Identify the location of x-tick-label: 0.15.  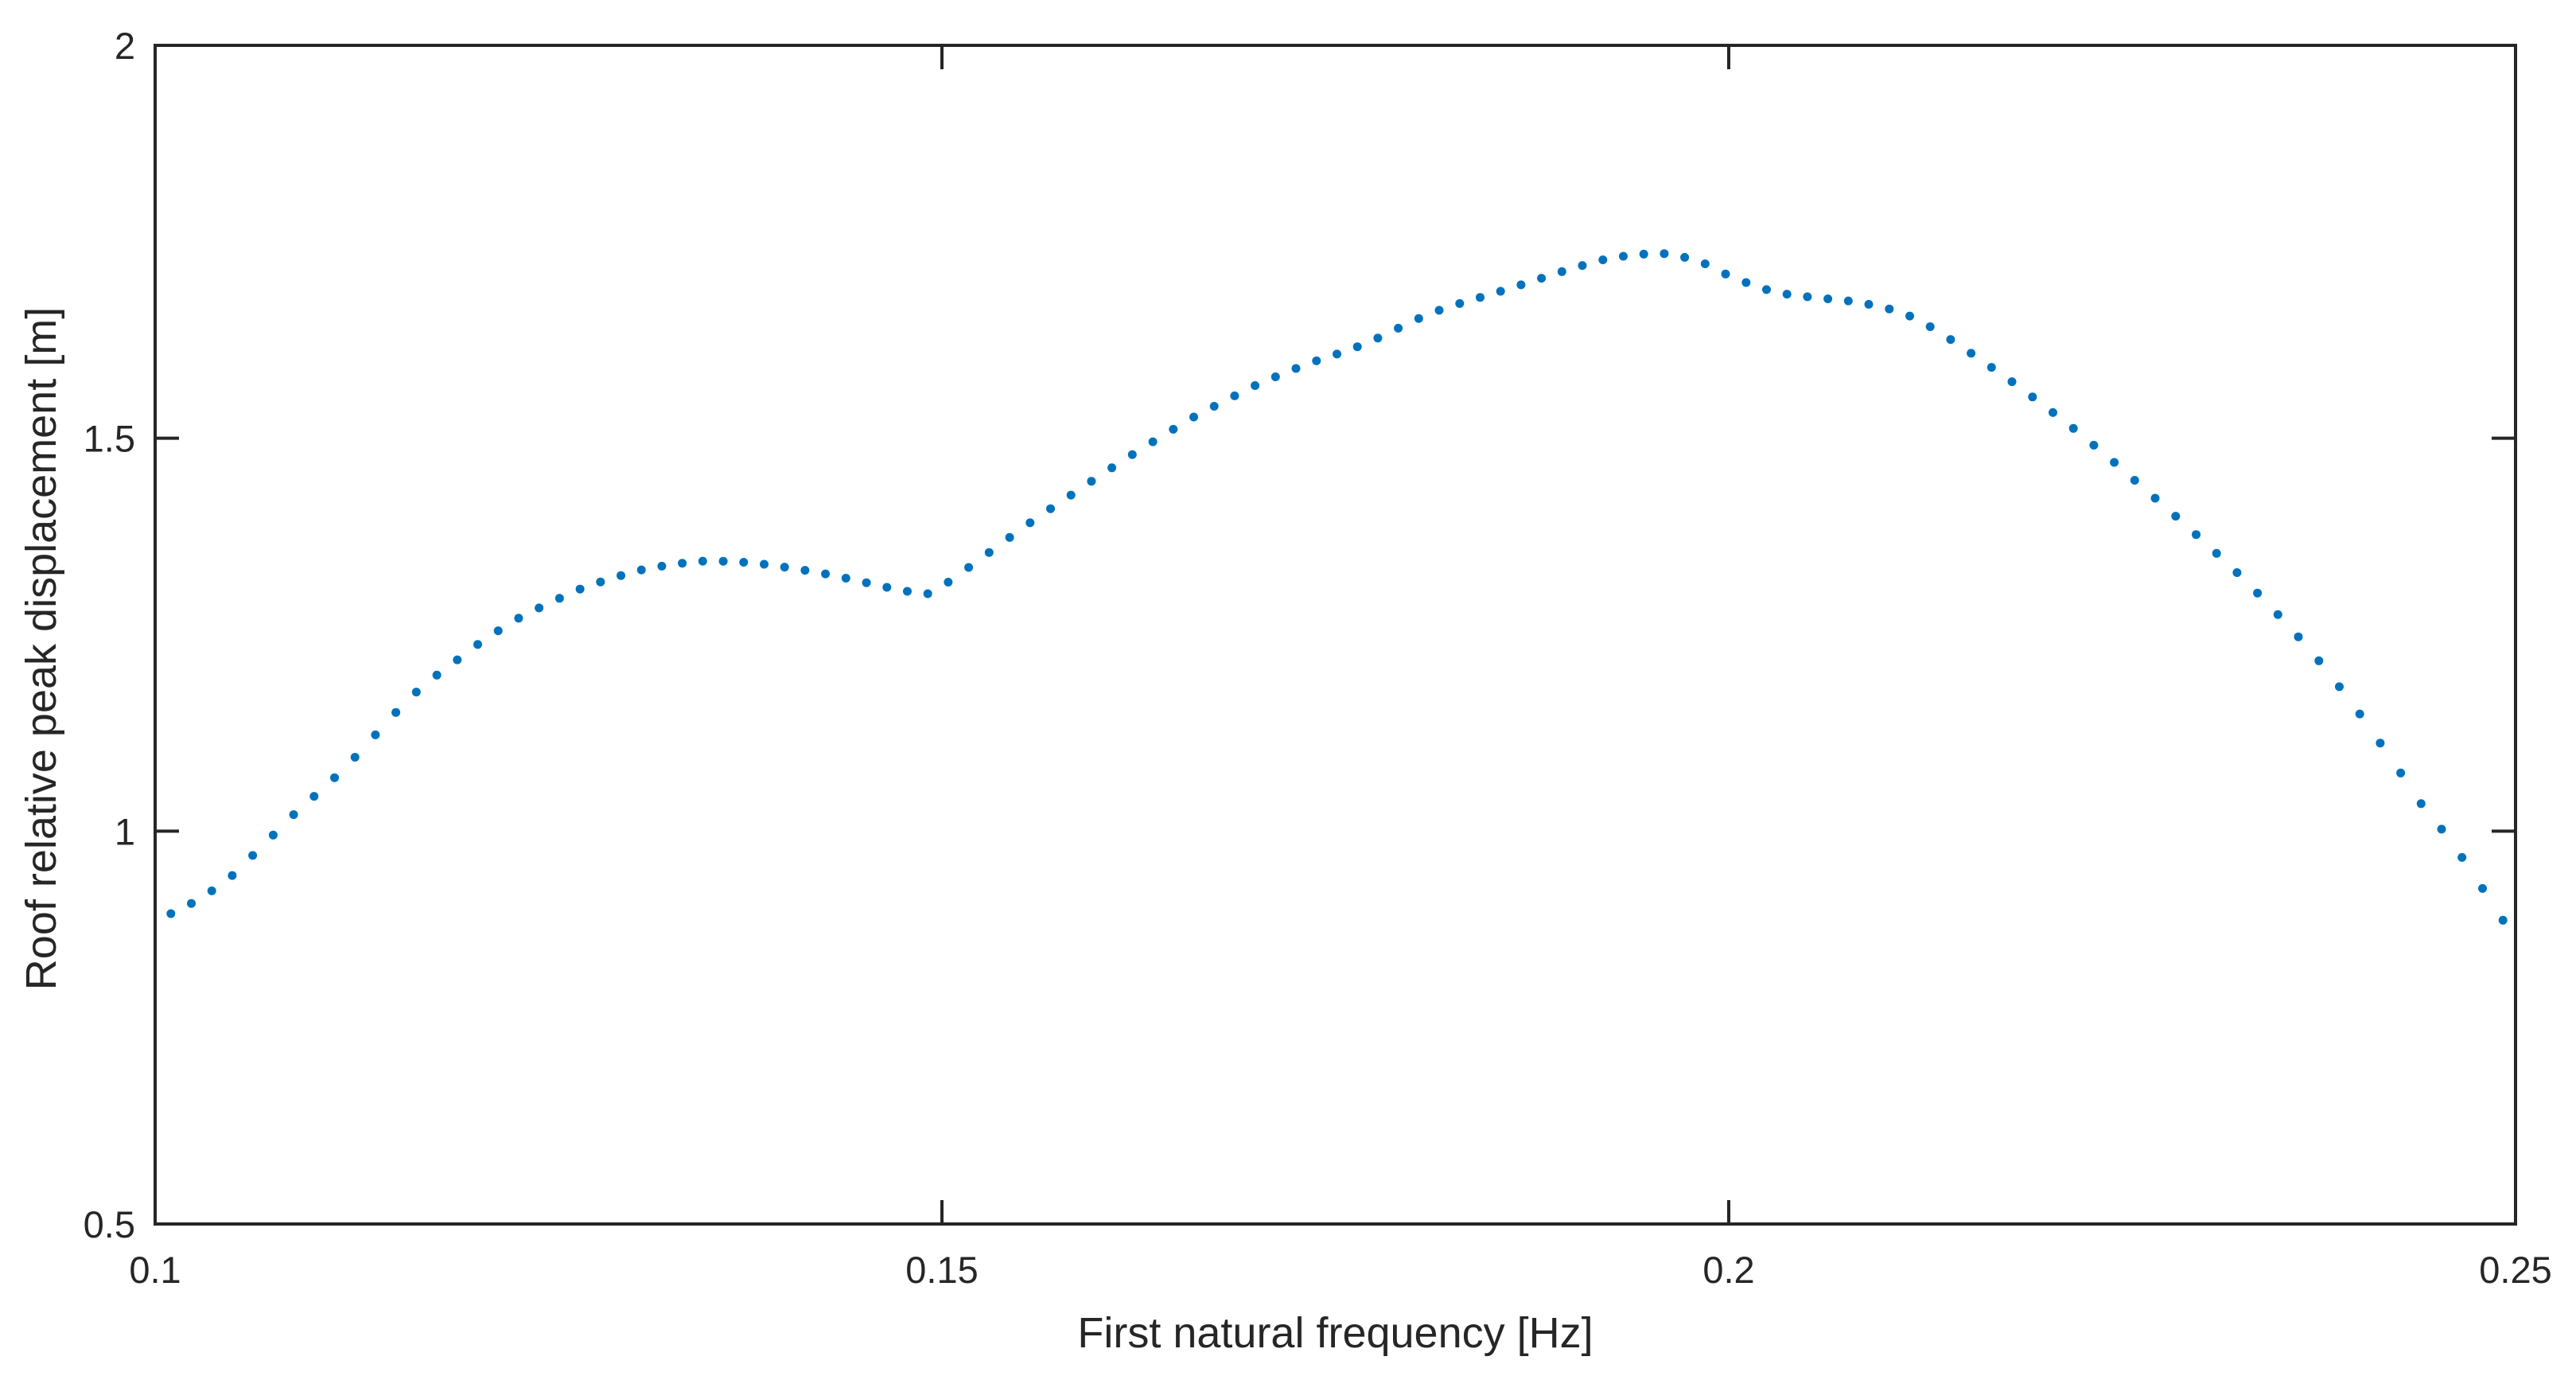
(942, 1270).